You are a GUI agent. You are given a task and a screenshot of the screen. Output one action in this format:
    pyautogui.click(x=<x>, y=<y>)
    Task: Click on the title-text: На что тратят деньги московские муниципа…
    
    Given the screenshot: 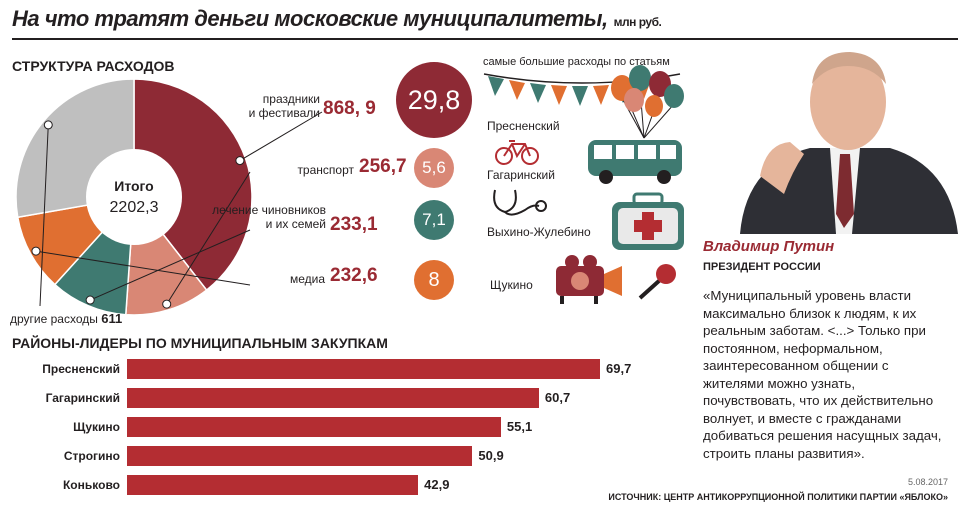 What is the action you would take?
    pyautogui.click(x=310, y=18)
    